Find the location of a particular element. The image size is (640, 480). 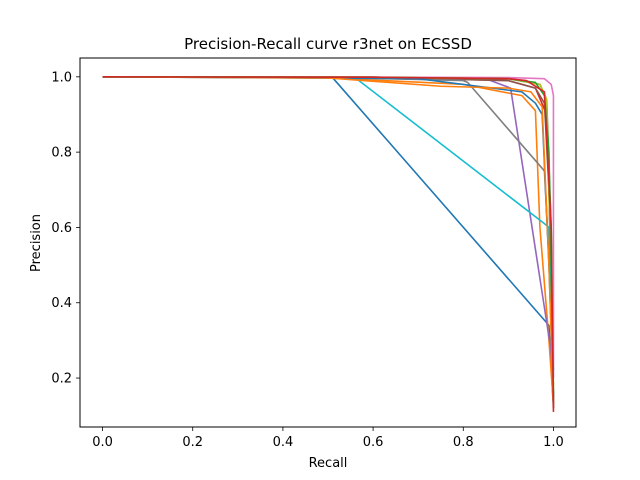

y-tick-label: 0.6 is located at coordinates (61, 228).